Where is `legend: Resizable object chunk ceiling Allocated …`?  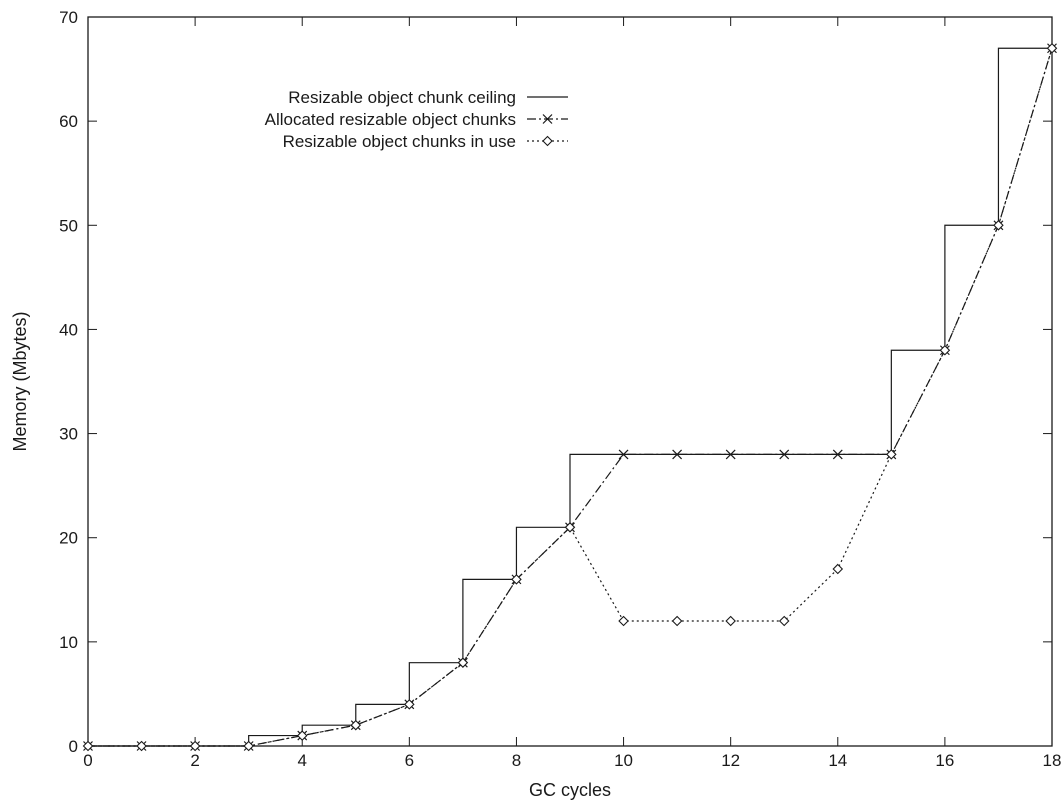 legend: Resizable object chunk ceiling Allocated … is located at coordinates (416, 119).